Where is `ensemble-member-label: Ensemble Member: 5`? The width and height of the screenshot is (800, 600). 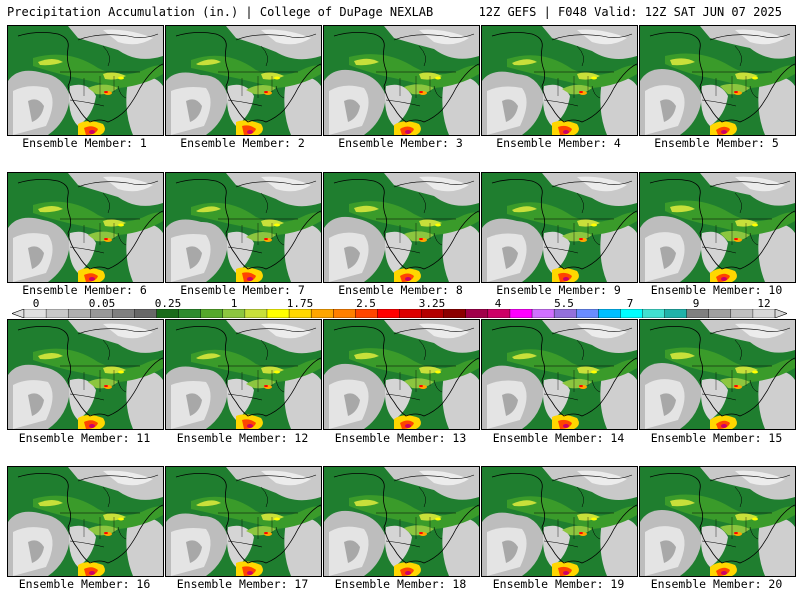 ensemble-member-label: Ensemble Member: 5 is located at coordinates (716, 143).